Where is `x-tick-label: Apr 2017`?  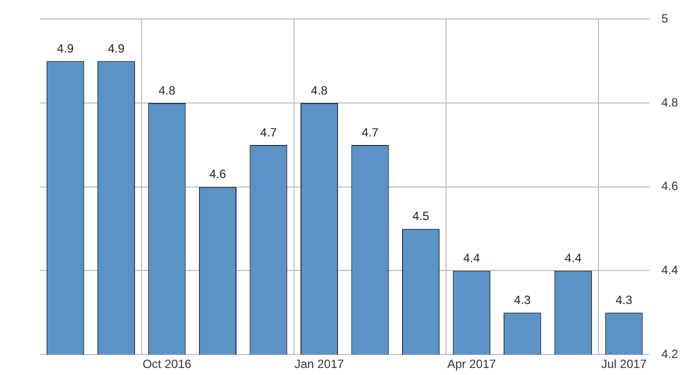 x-tick-label: Apr 2017 is located at coordinates (471, 364).